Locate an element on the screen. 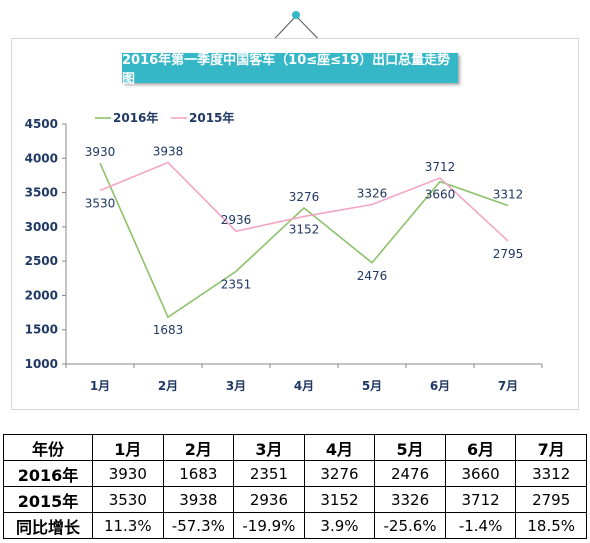 The height and width of the screenshot is (543, 590). table-cell: 3930 is located at coordinates (128, 473).